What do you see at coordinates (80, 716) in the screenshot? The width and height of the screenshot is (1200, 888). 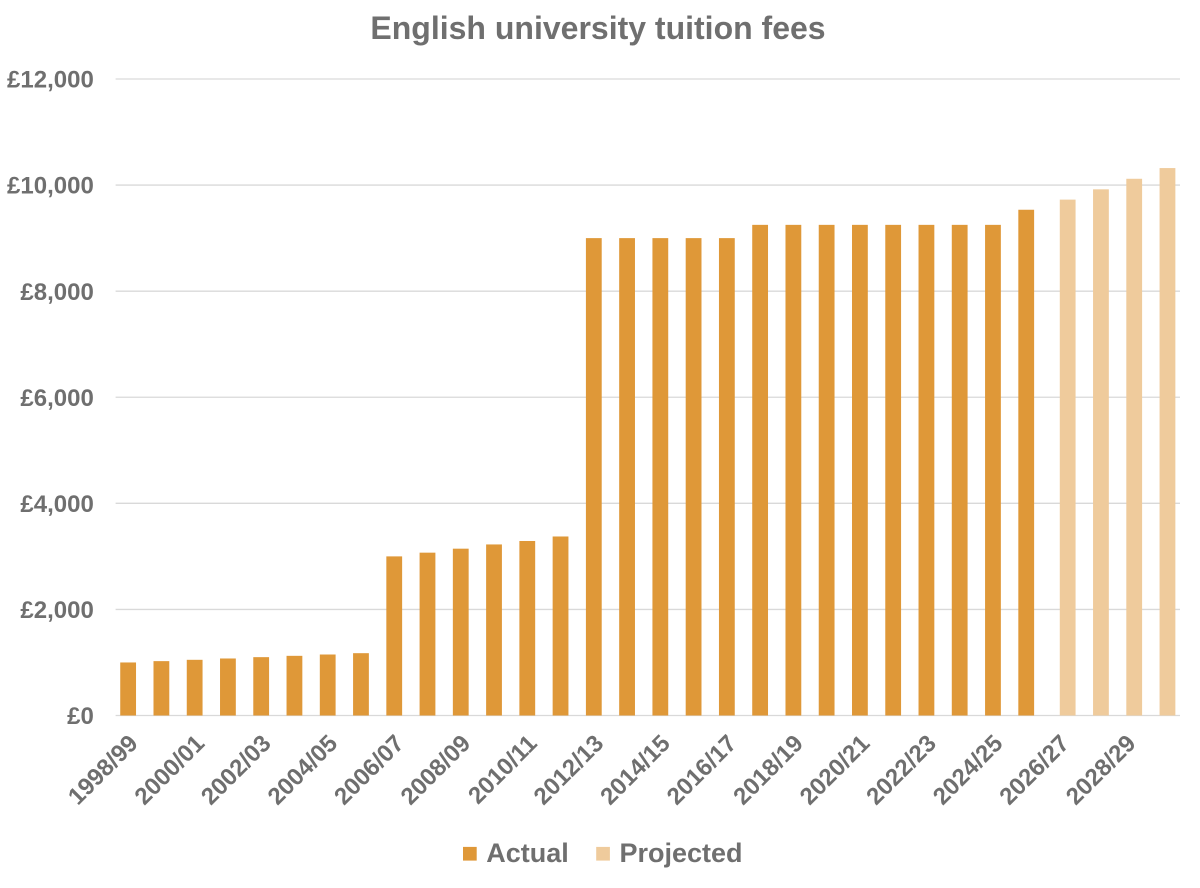 I see `svg-text: £0` at bounding box center [80, 716].